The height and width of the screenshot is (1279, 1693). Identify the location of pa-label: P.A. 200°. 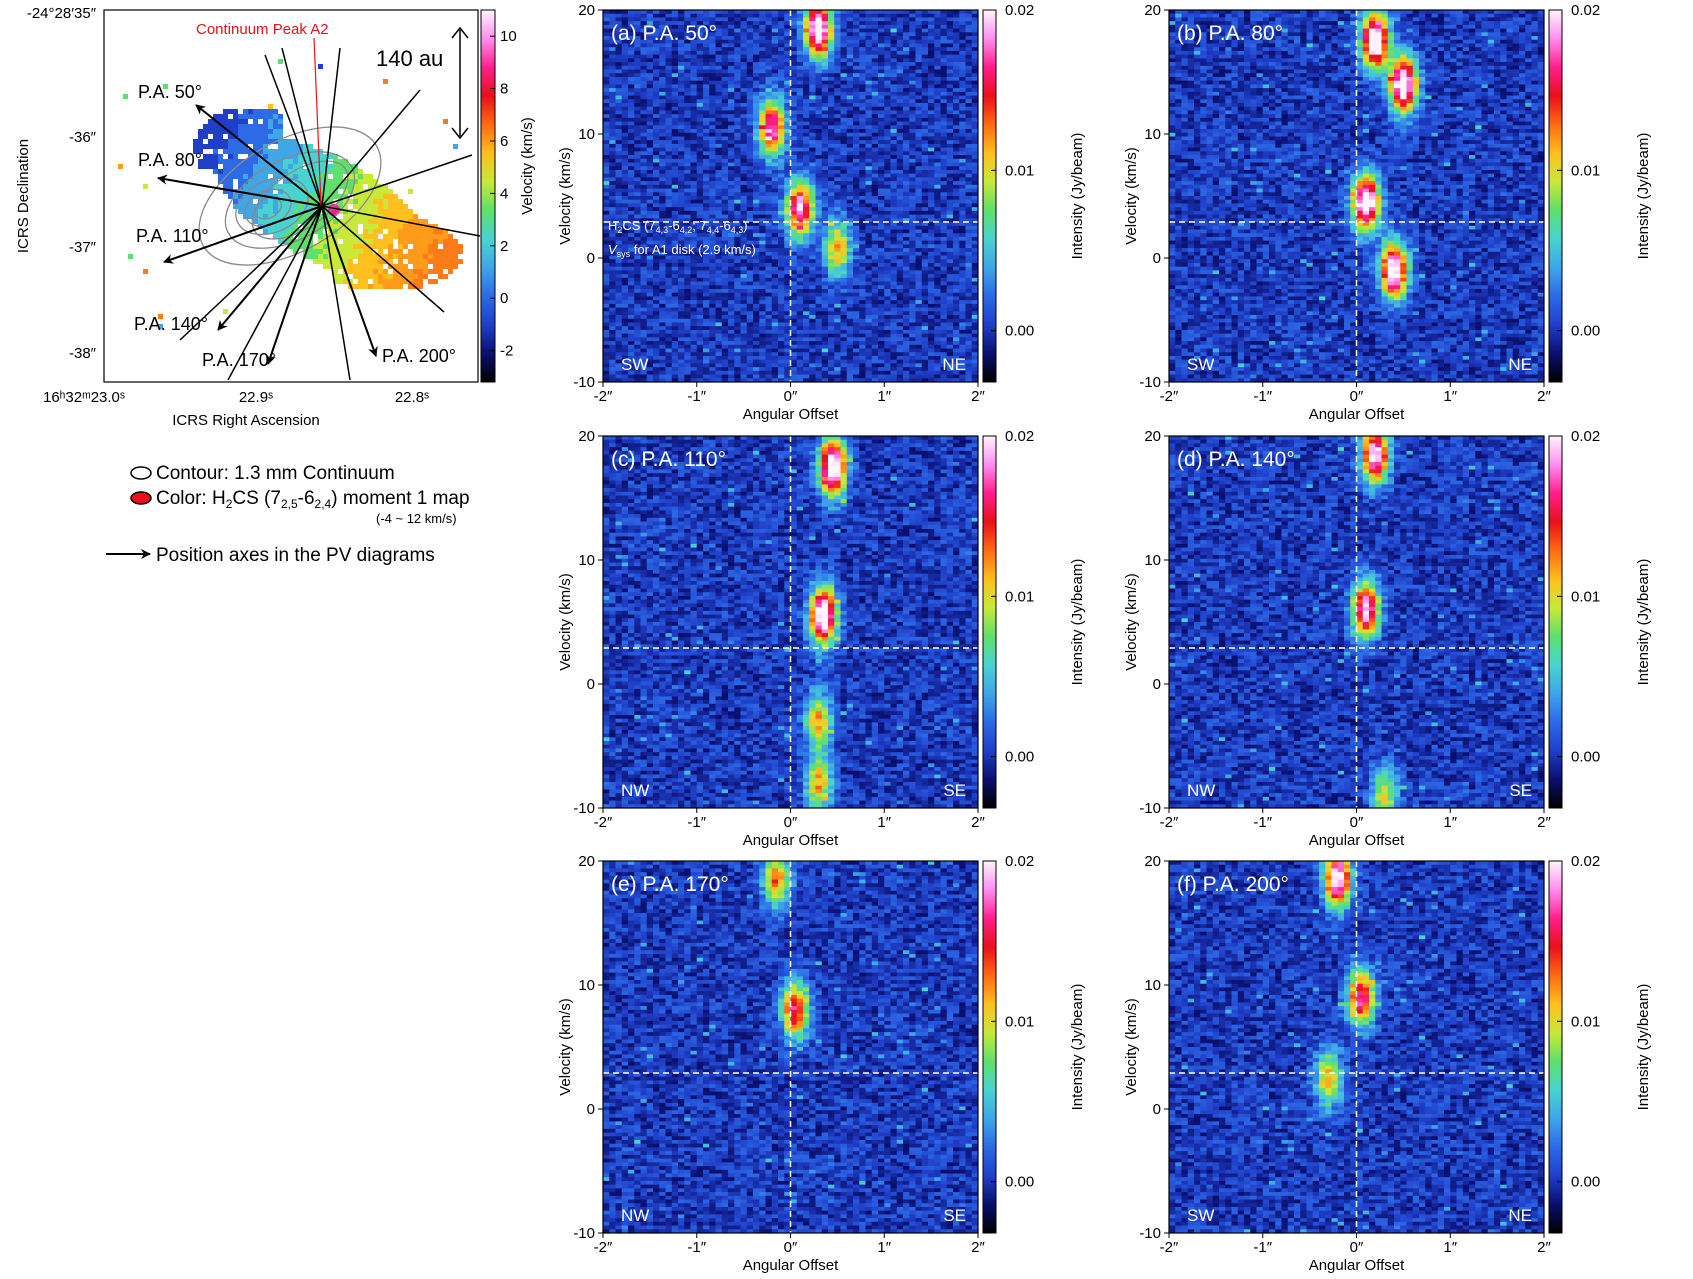
(419, 356).